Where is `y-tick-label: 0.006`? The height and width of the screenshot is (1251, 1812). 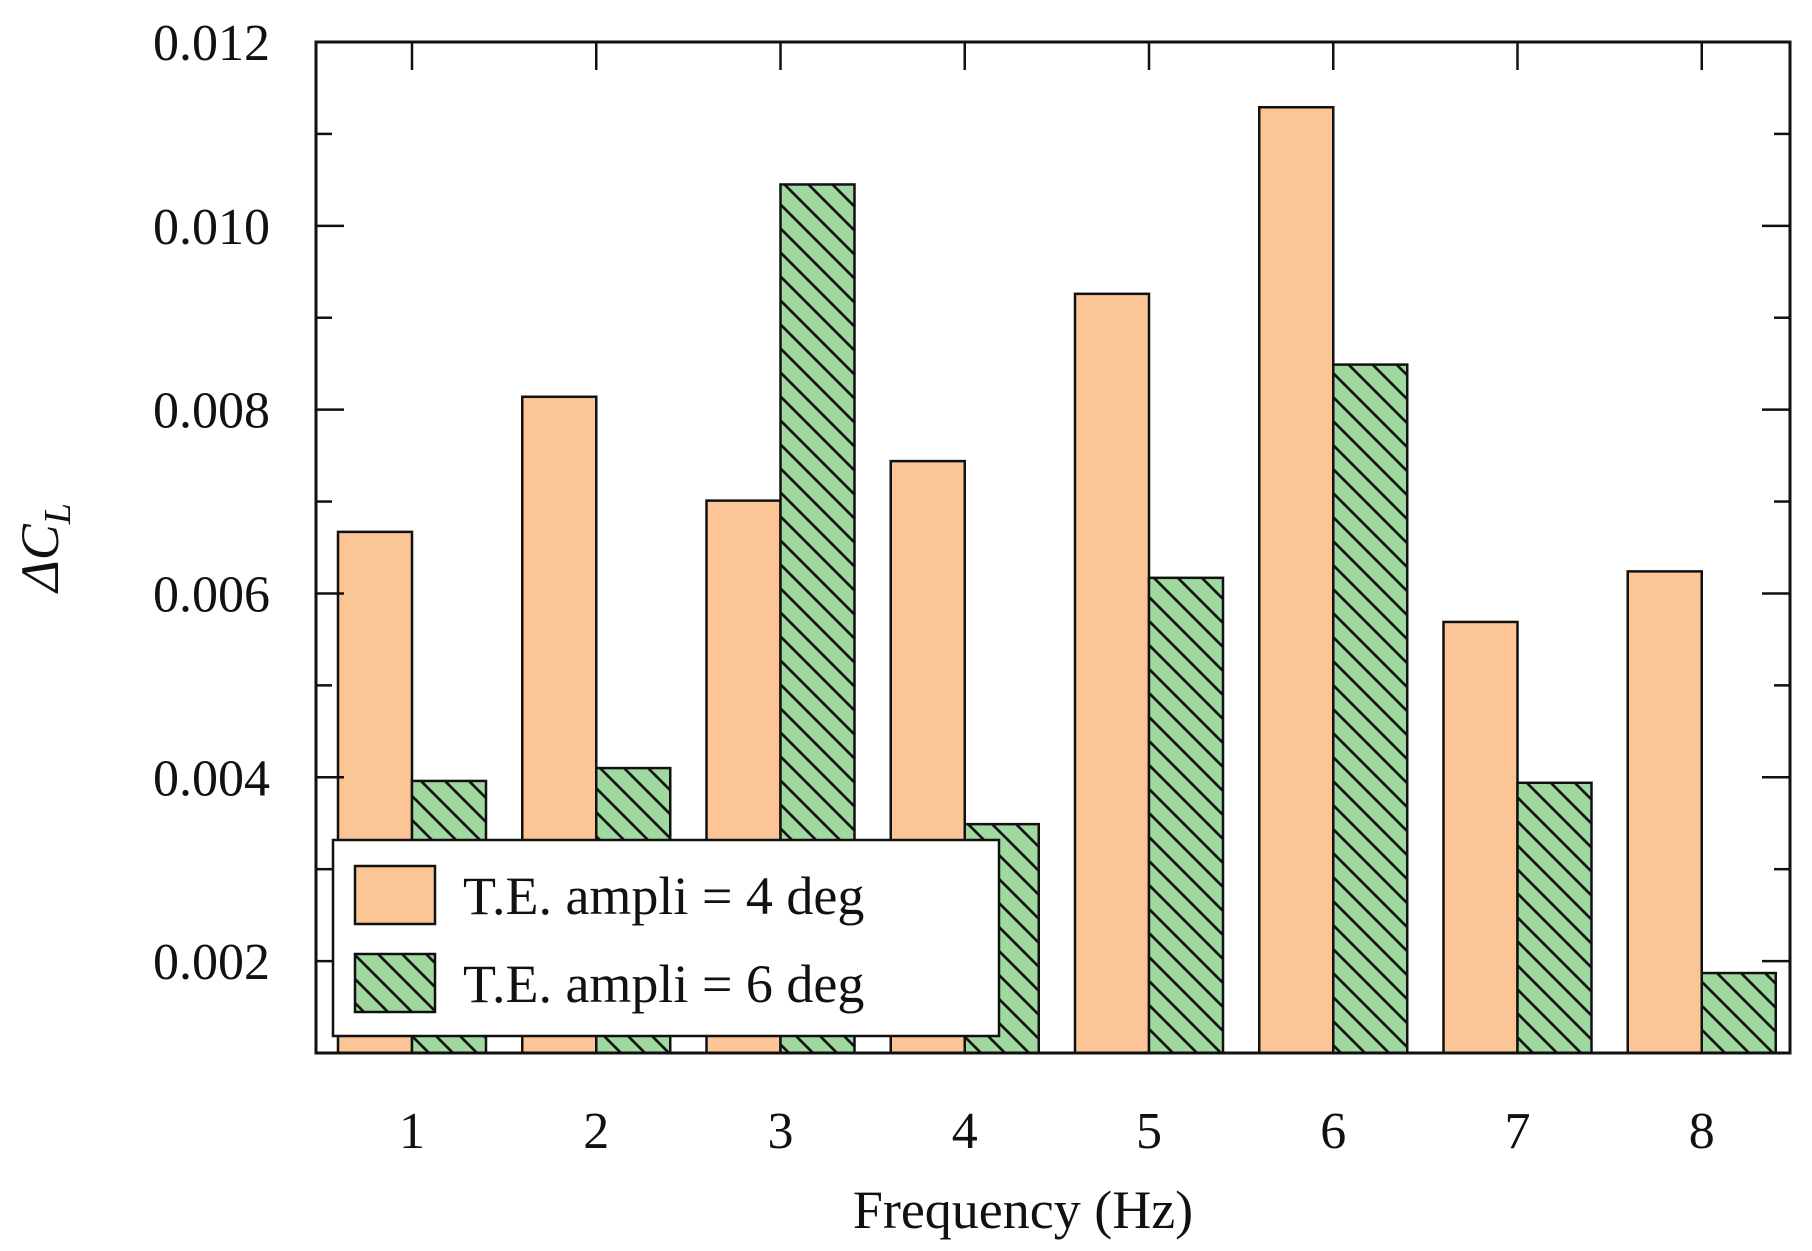
y-tick-label: 0.006 is located at coordinates (211, 594).